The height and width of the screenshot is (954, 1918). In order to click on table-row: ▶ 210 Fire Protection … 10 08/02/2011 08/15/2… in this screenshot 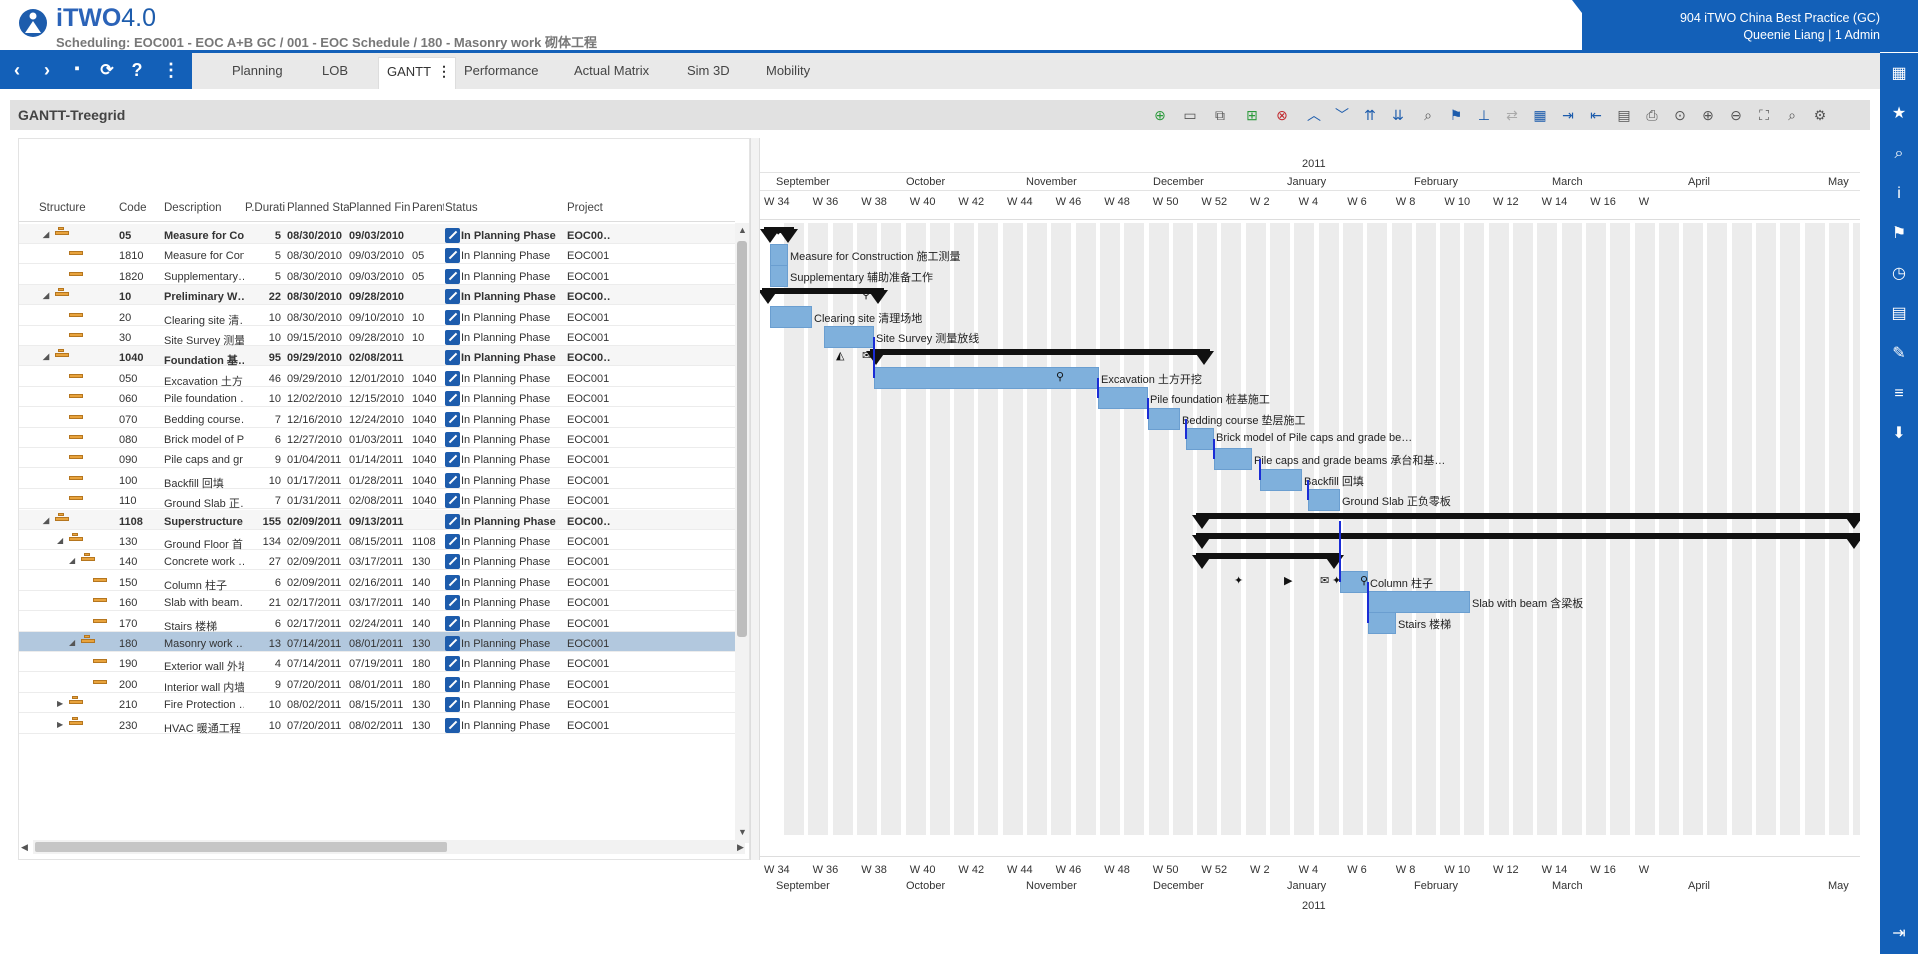, I will do `click(377, 703)`.